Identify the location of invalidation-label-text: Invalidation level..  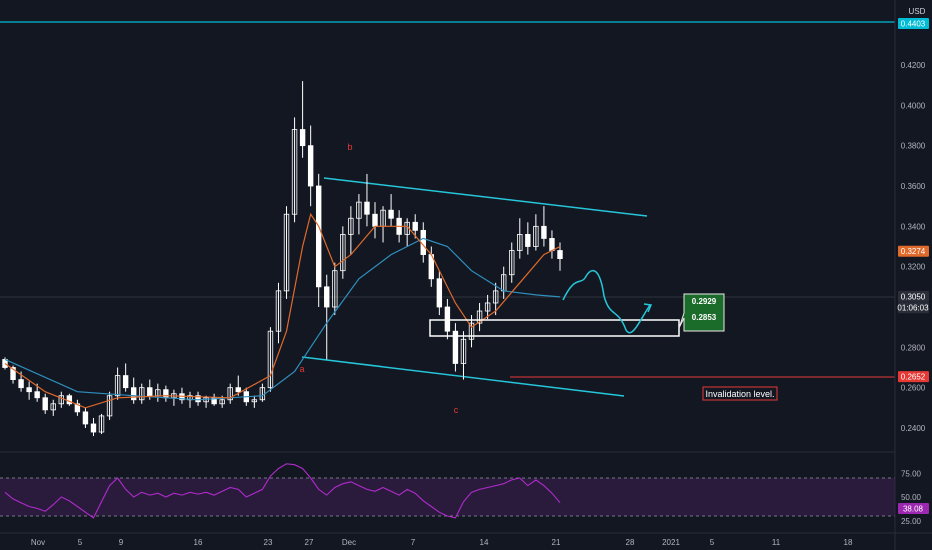
(739, 394).